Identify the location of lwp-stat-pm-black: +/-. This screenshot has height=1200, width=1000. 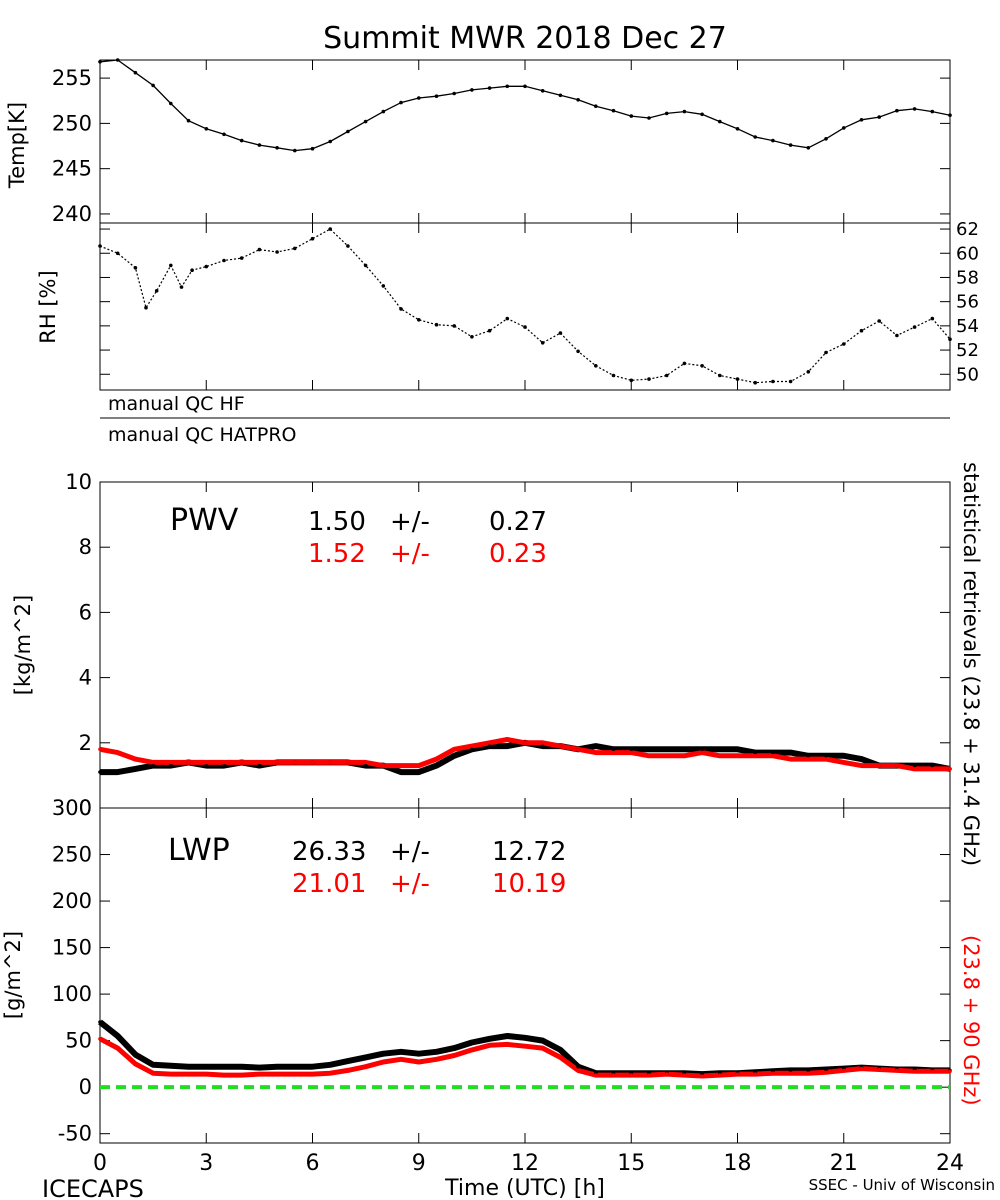
(410, 852).